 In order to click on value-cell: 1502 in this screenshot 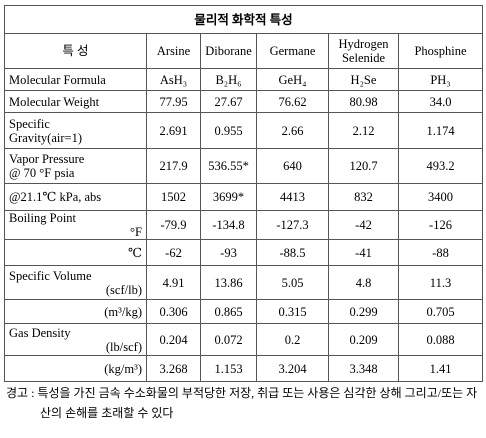, I will do `click(173, 197)`.